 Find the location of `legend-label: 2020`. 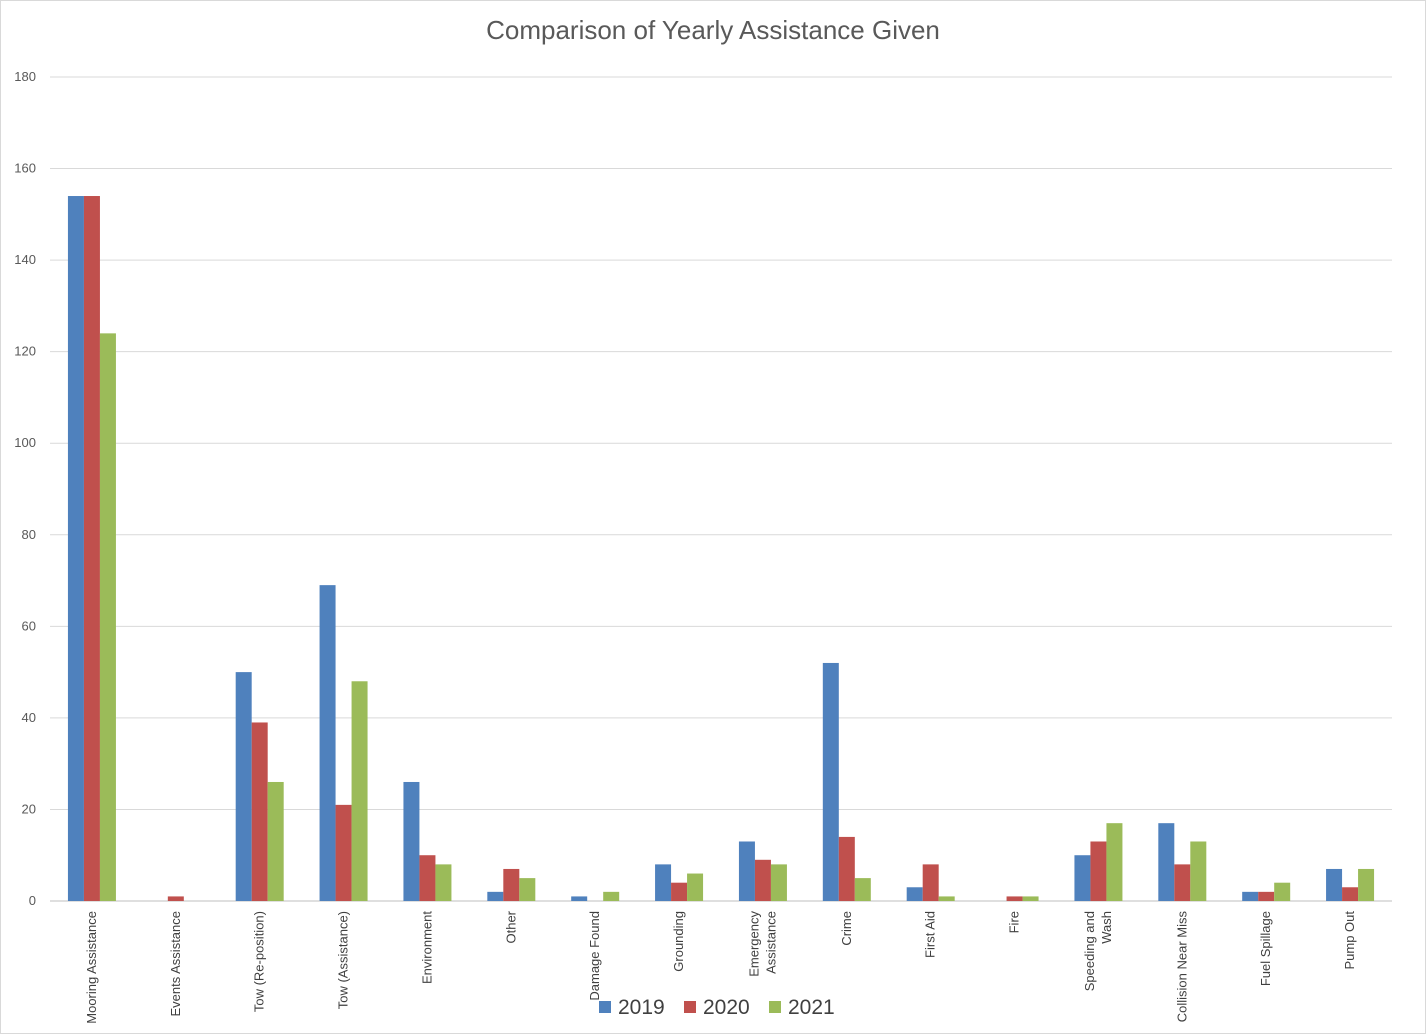

legend-label: 2020 is located at coordinates (726, 1007).